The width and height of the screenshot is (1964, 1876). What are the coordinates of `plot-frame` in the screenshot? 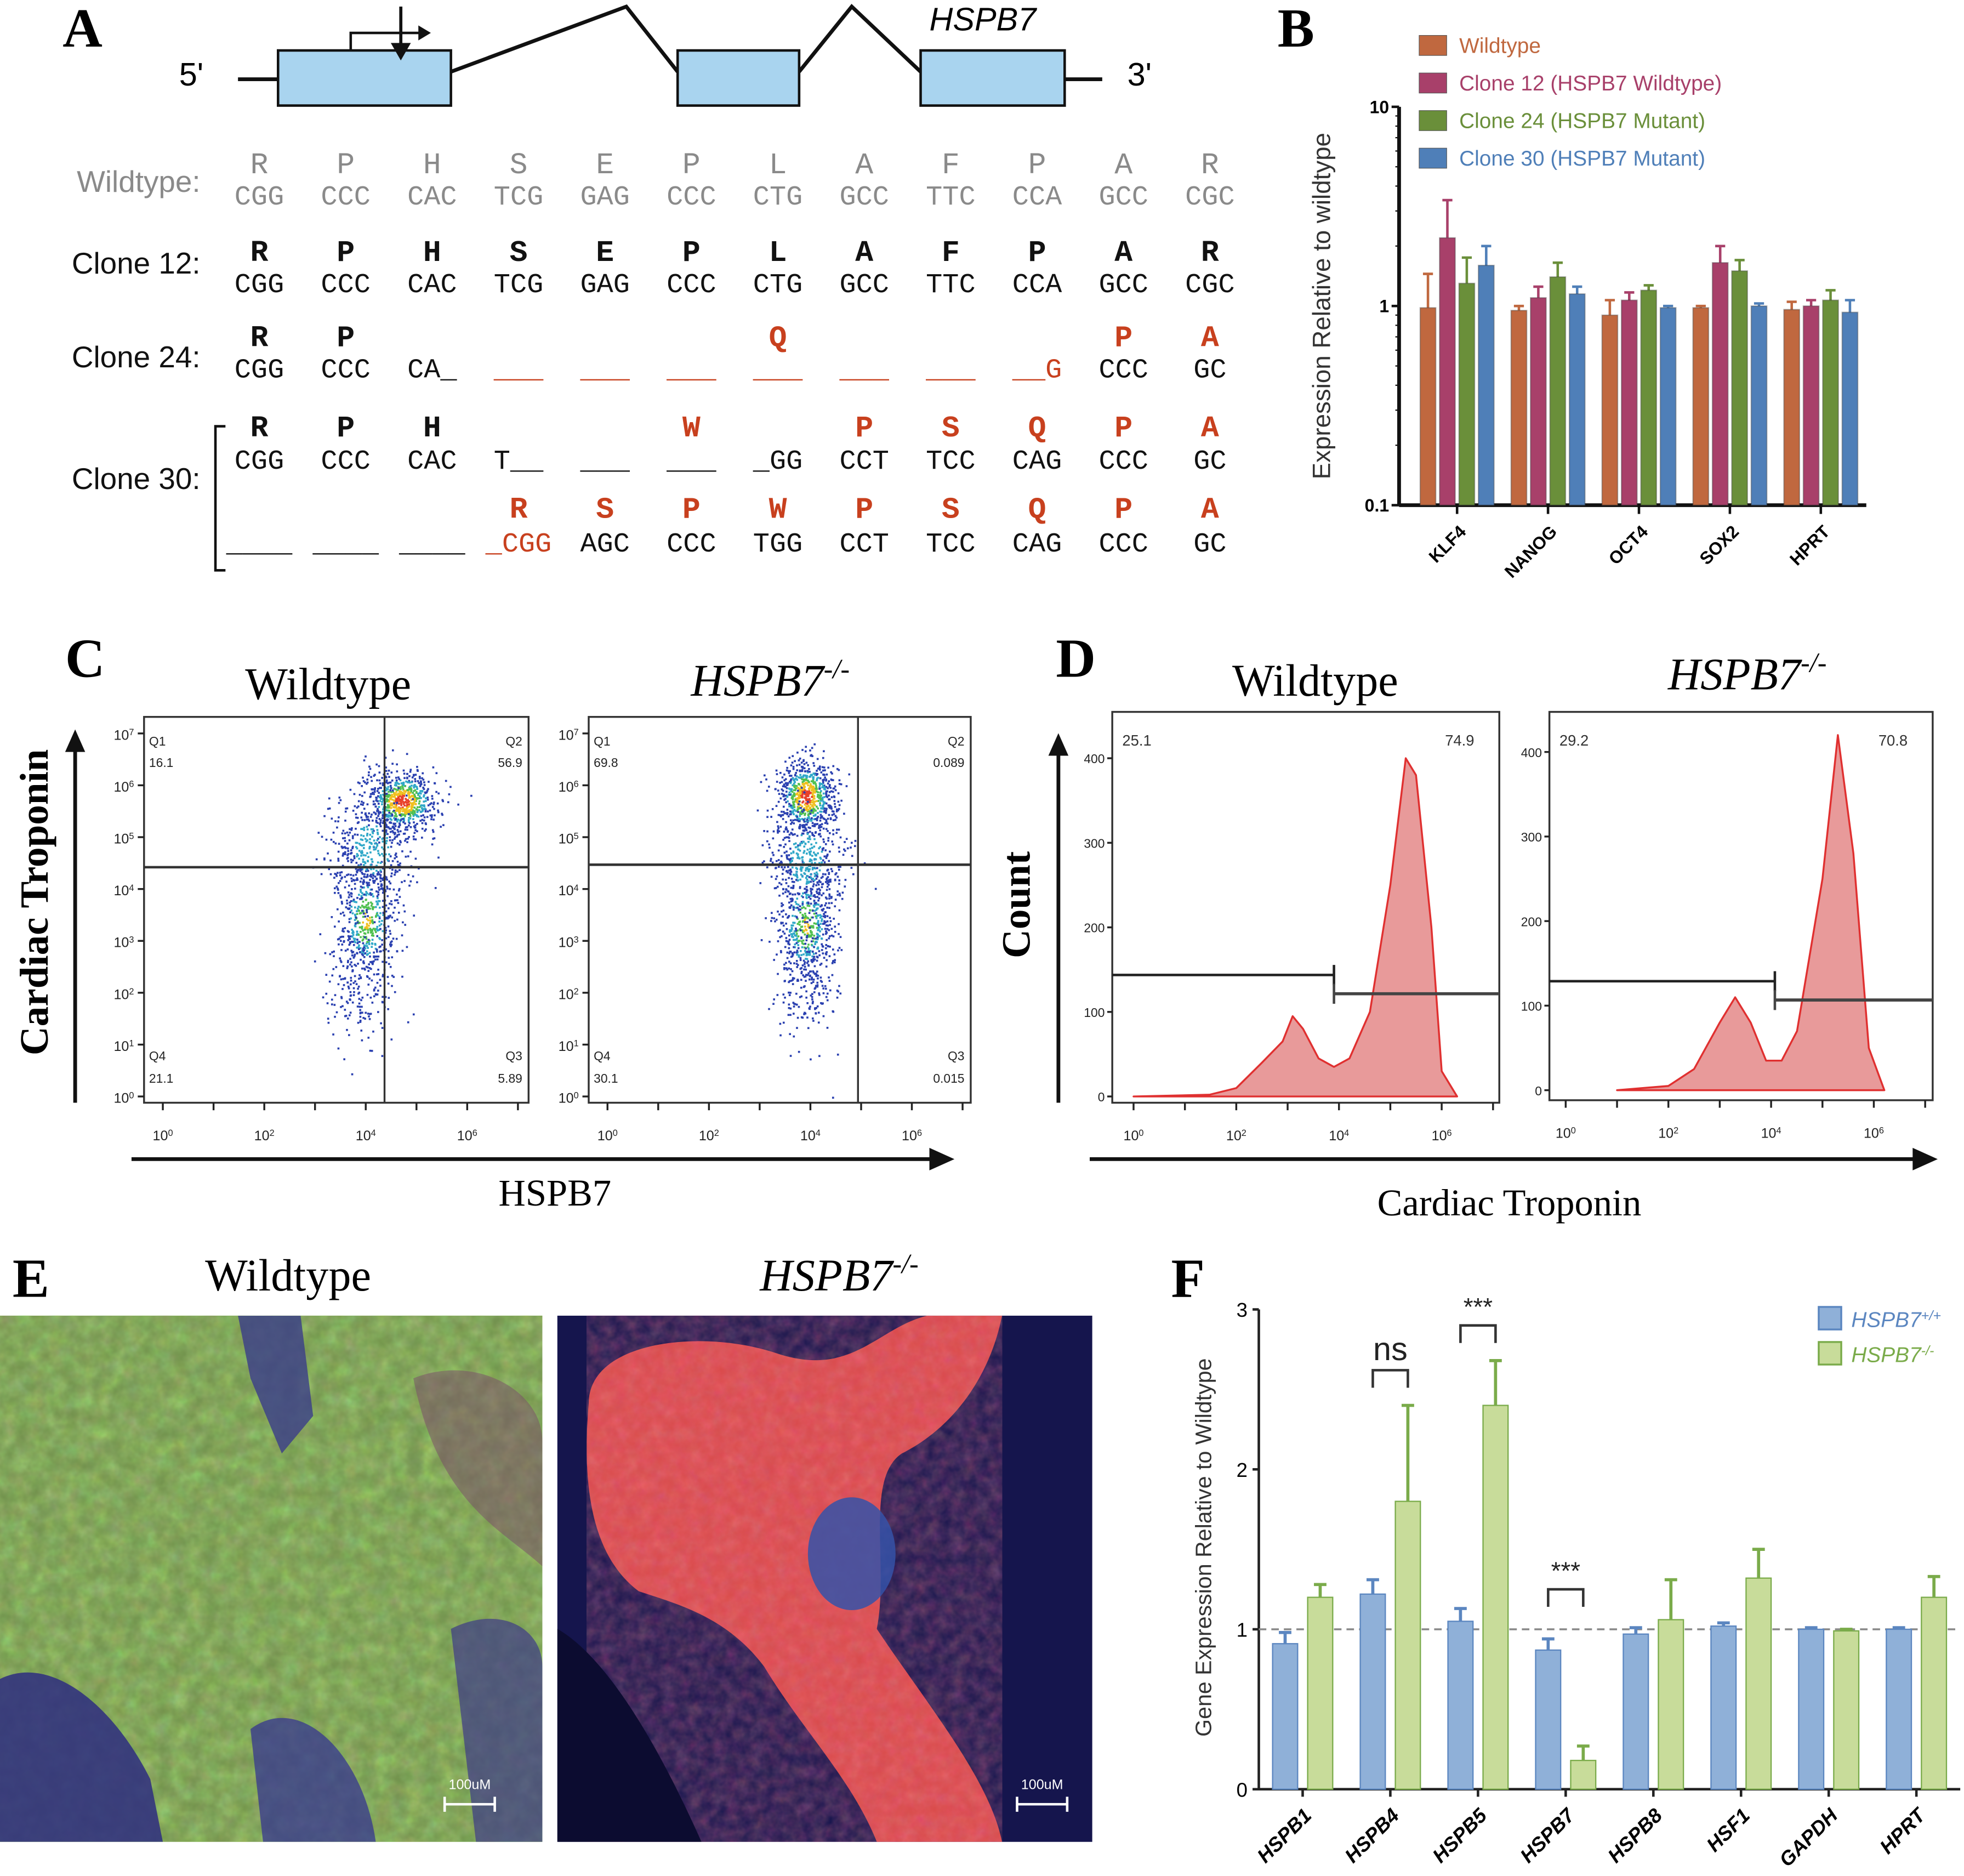 It's located at (336, 910).